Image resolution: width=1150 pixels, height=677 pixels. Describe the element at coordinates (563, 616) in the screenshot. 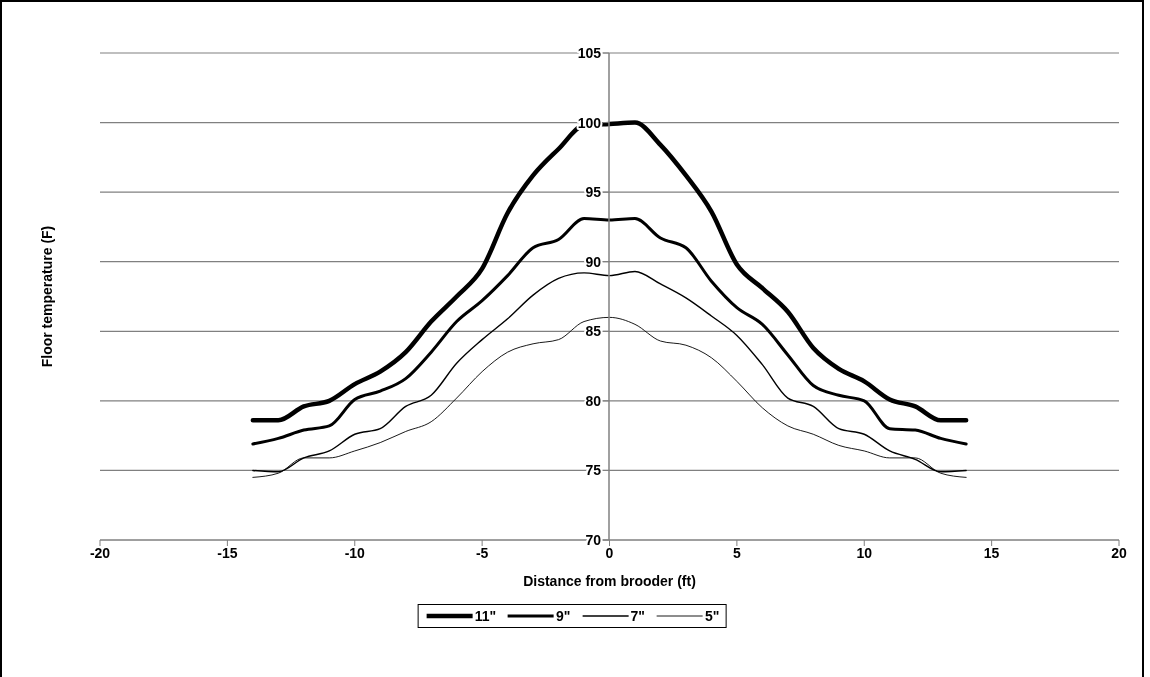

I see `legend-label: 9"` at that location.